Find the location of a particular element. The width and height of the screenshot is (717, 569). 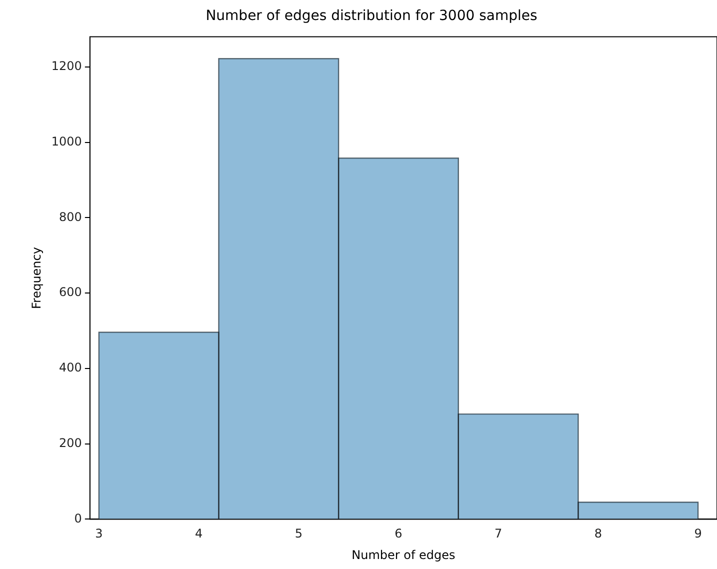

x-tick-label: 5 is located at coordinates (298, 533).